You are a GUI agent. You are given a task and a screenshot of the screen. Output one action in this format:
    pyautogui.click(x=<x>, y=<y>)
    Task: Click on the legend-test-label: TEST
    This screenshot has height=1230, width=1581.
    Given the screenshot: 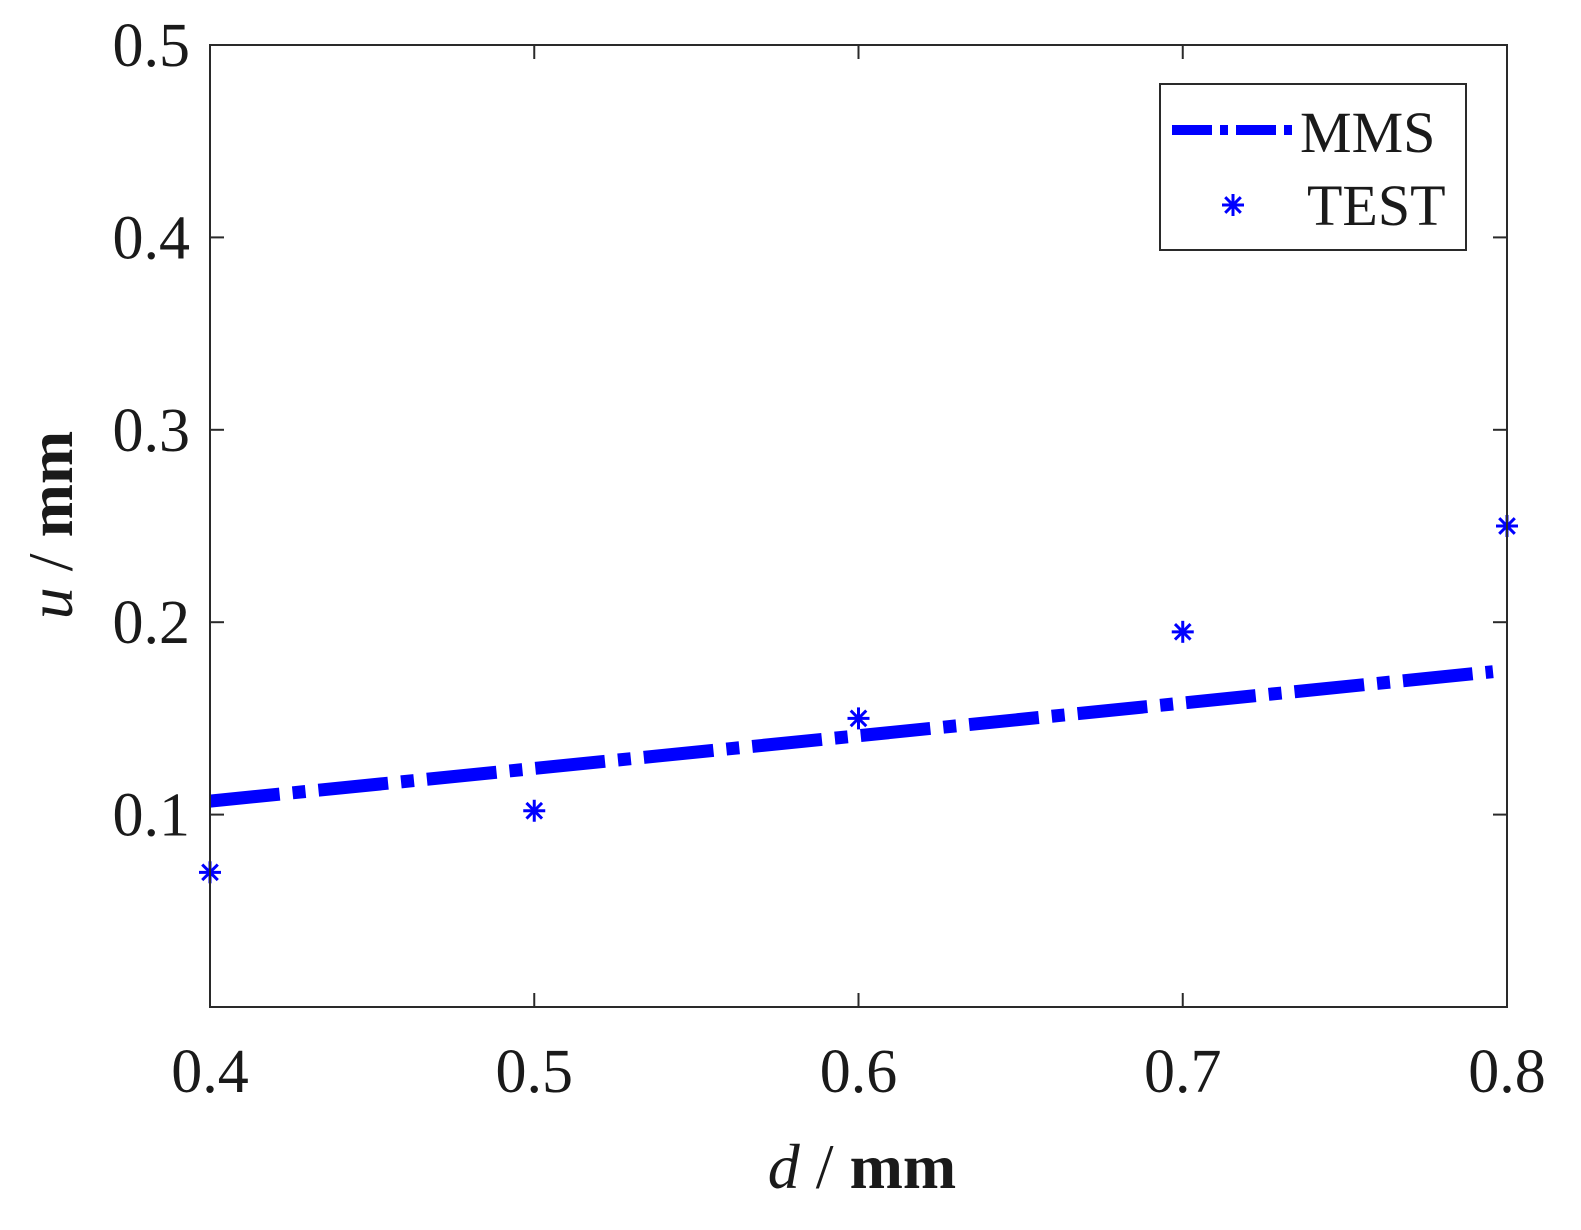 What is the action you would take?
    pyautogui.click(x=1376, y=205)
    